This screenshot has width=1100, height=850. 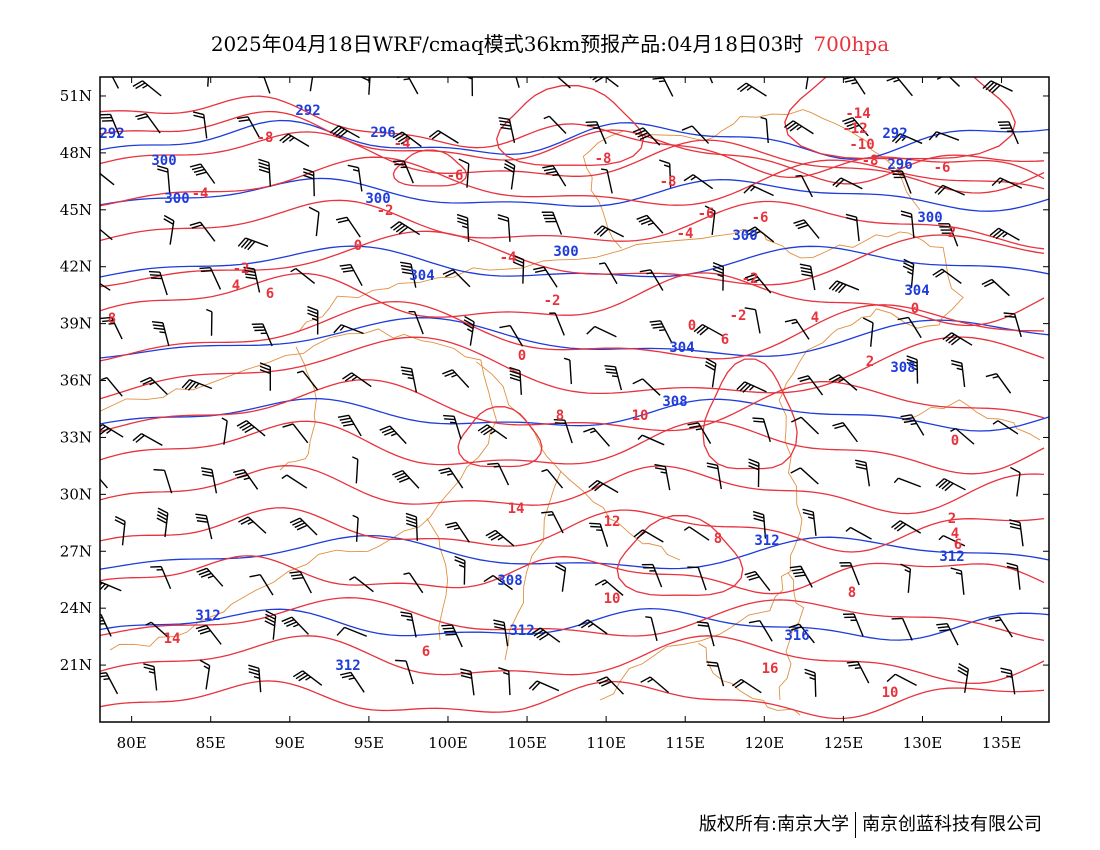 I want to click on height-label: 312, so click(x=207, y=616).